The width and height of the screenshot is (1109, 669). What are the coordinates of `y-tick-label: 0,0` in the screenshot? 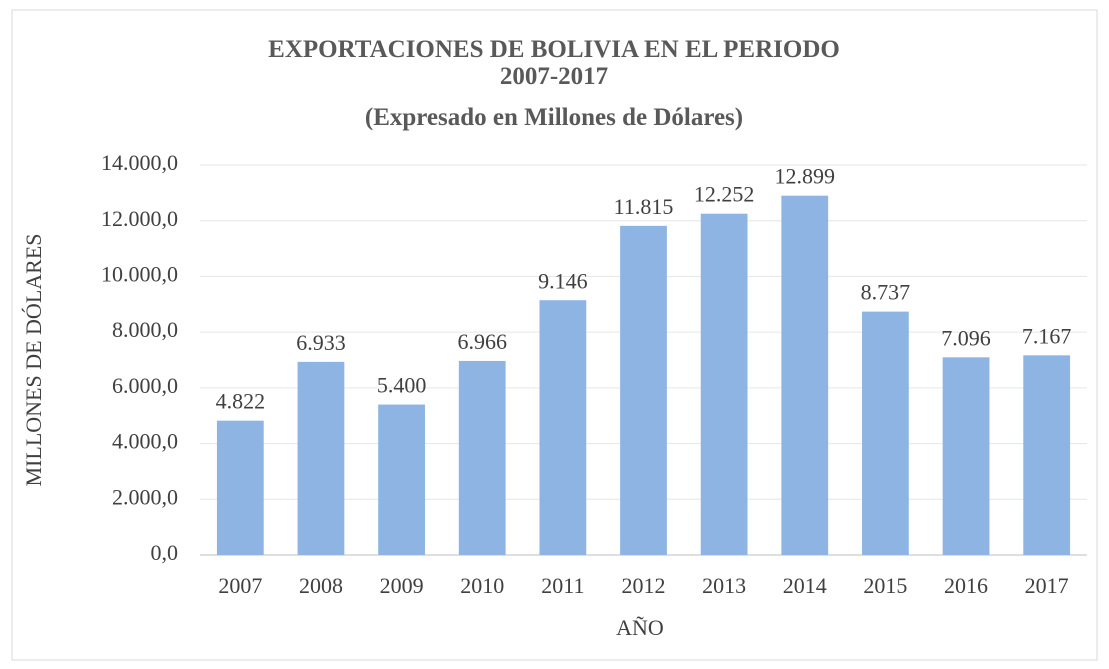 It's located at (165, 552).